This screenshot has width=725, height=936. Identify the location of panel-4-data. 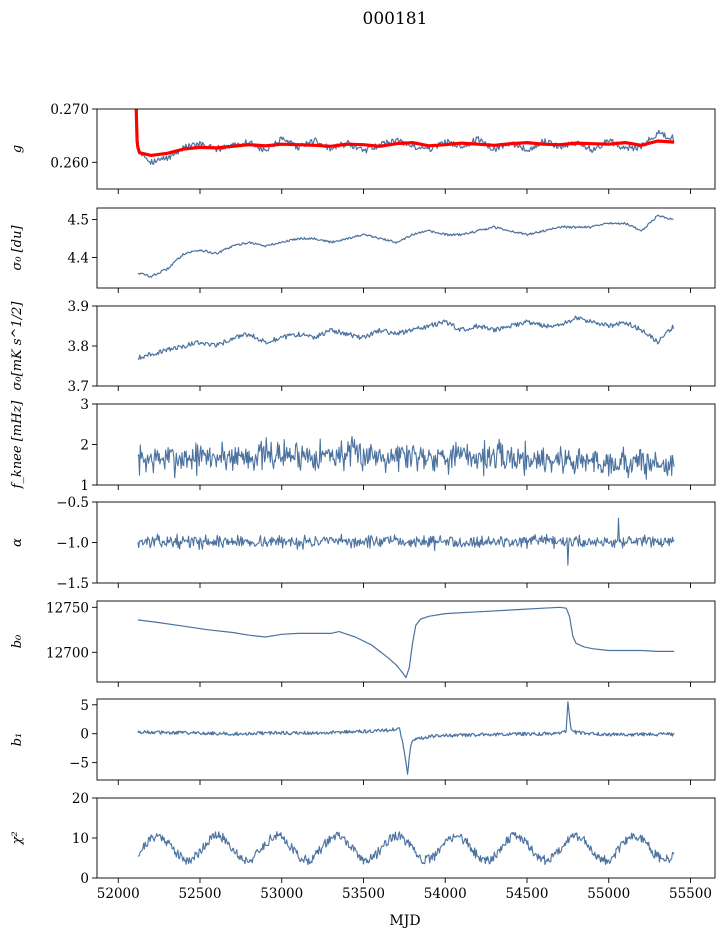
(406, 457).